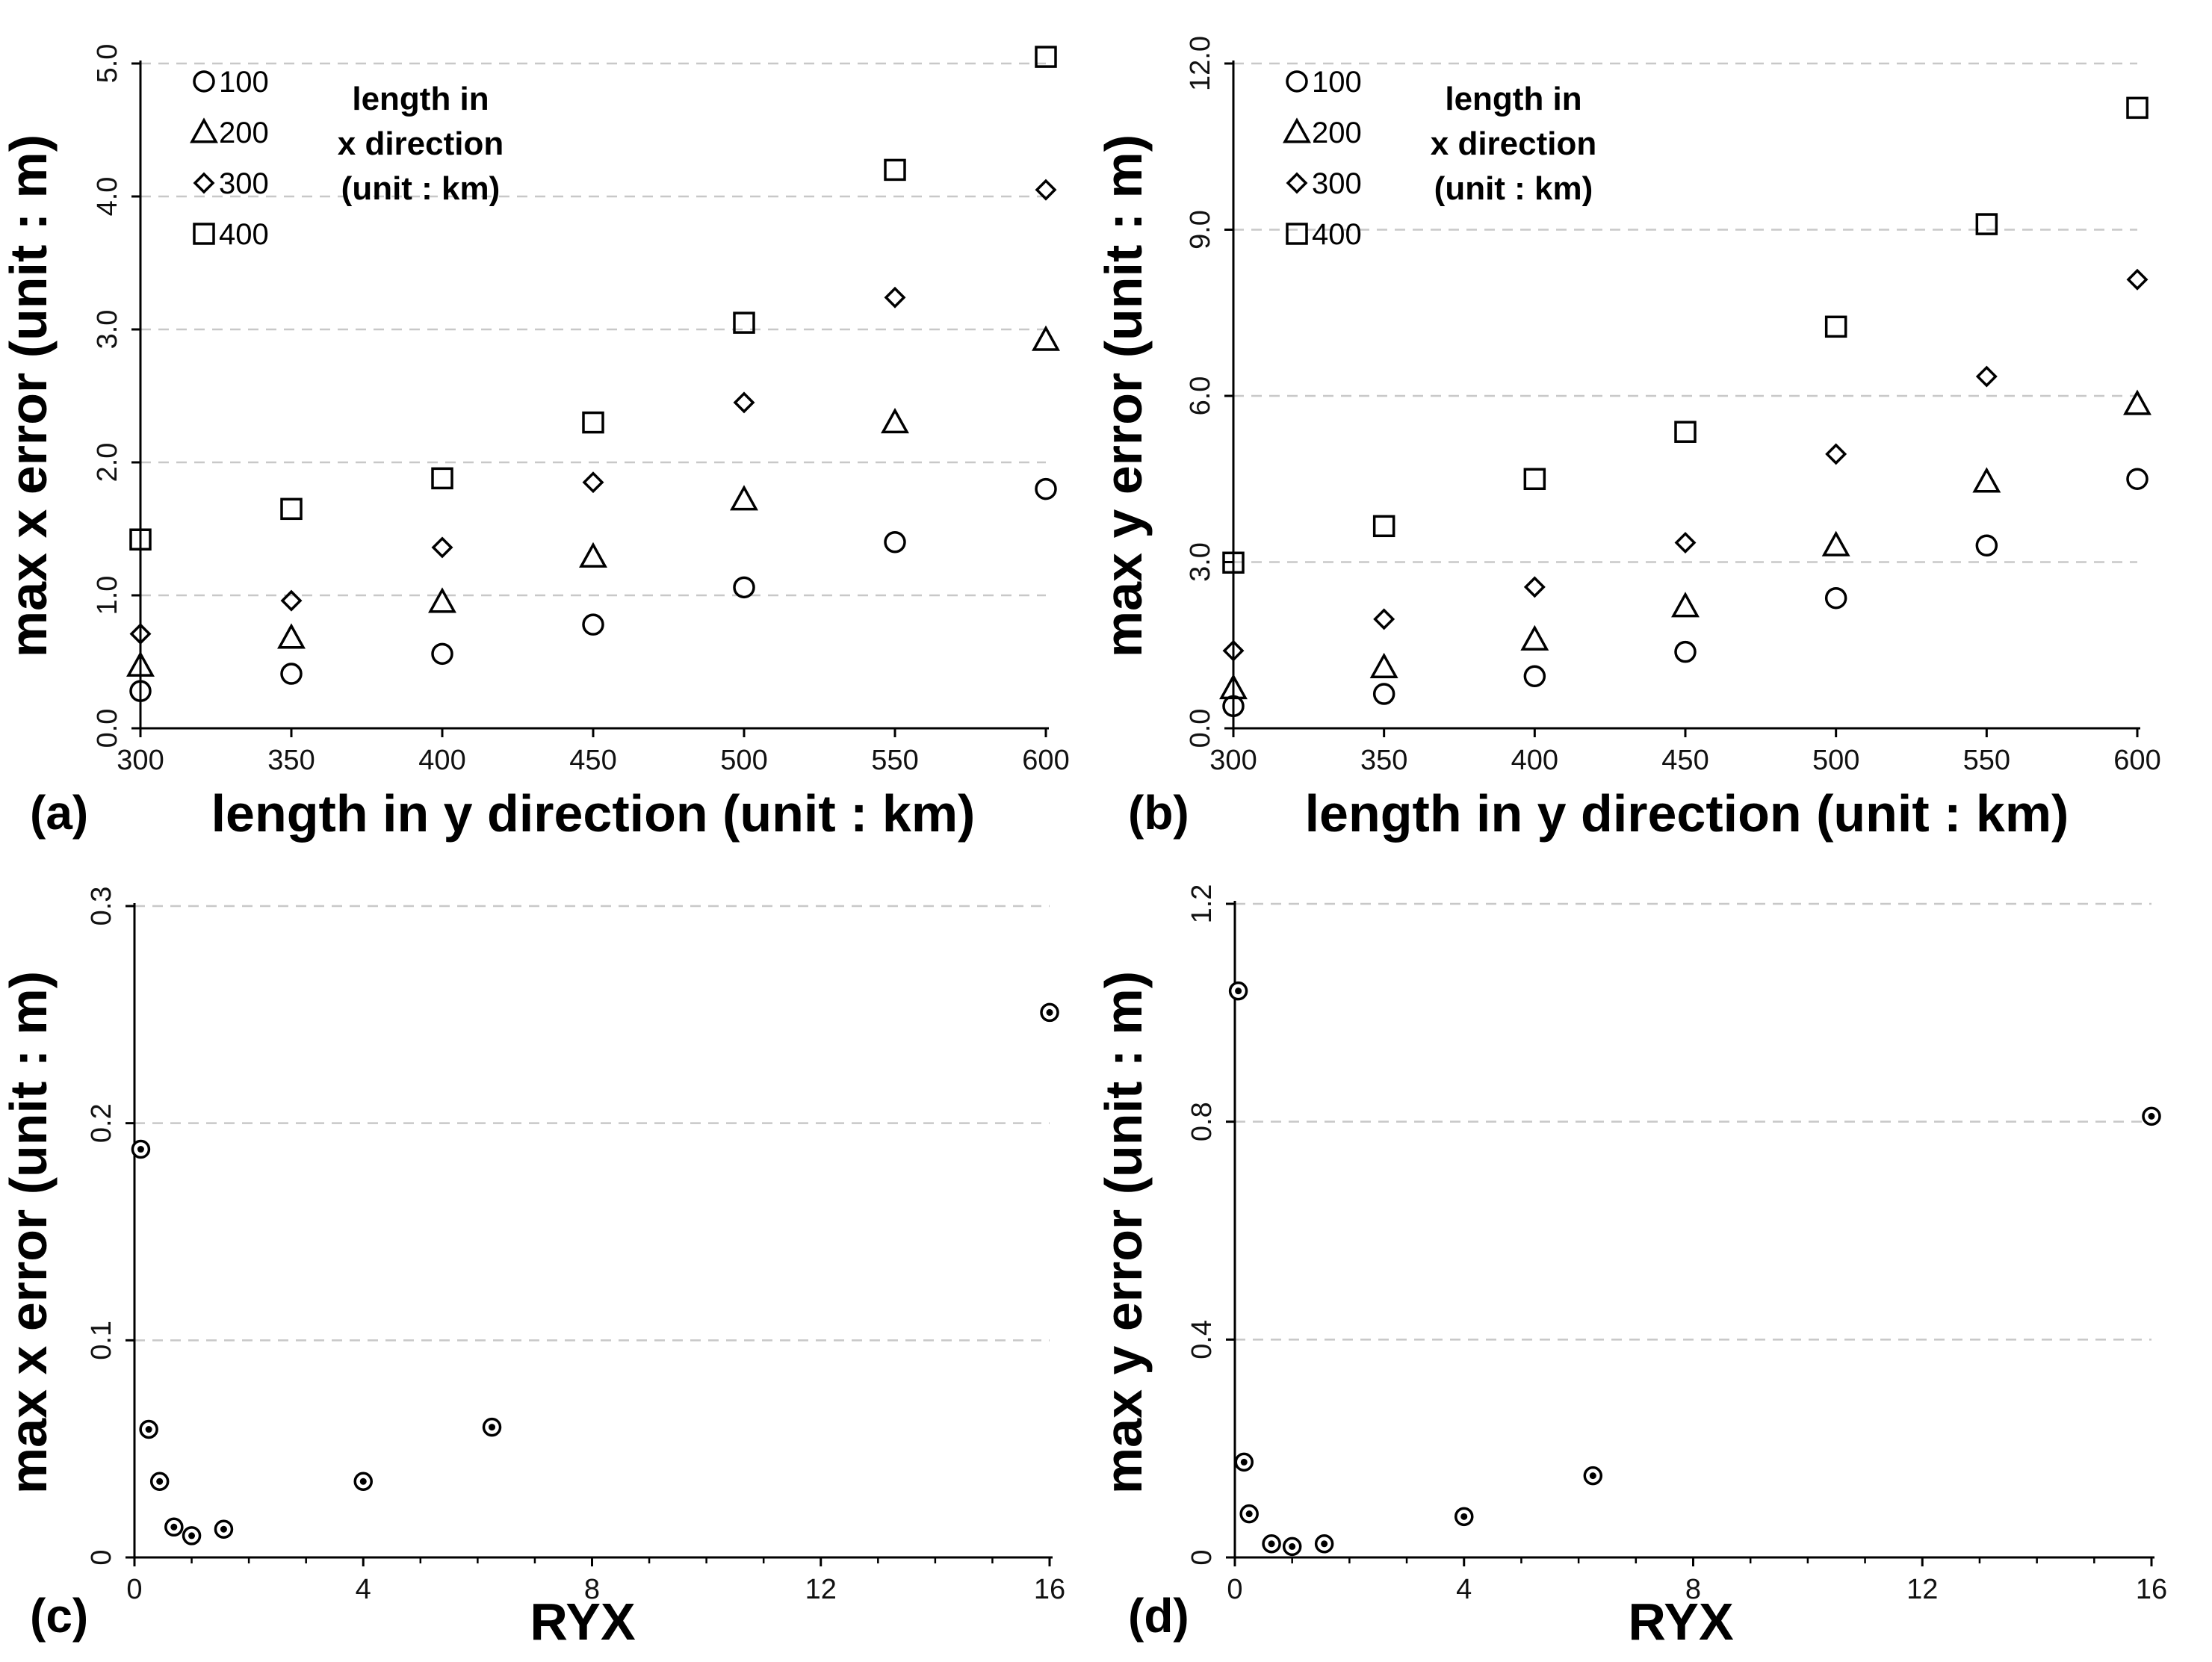 The image size is (2212, 1662). I want to click on y-tick-label: 12.0, so click(1200, 64).